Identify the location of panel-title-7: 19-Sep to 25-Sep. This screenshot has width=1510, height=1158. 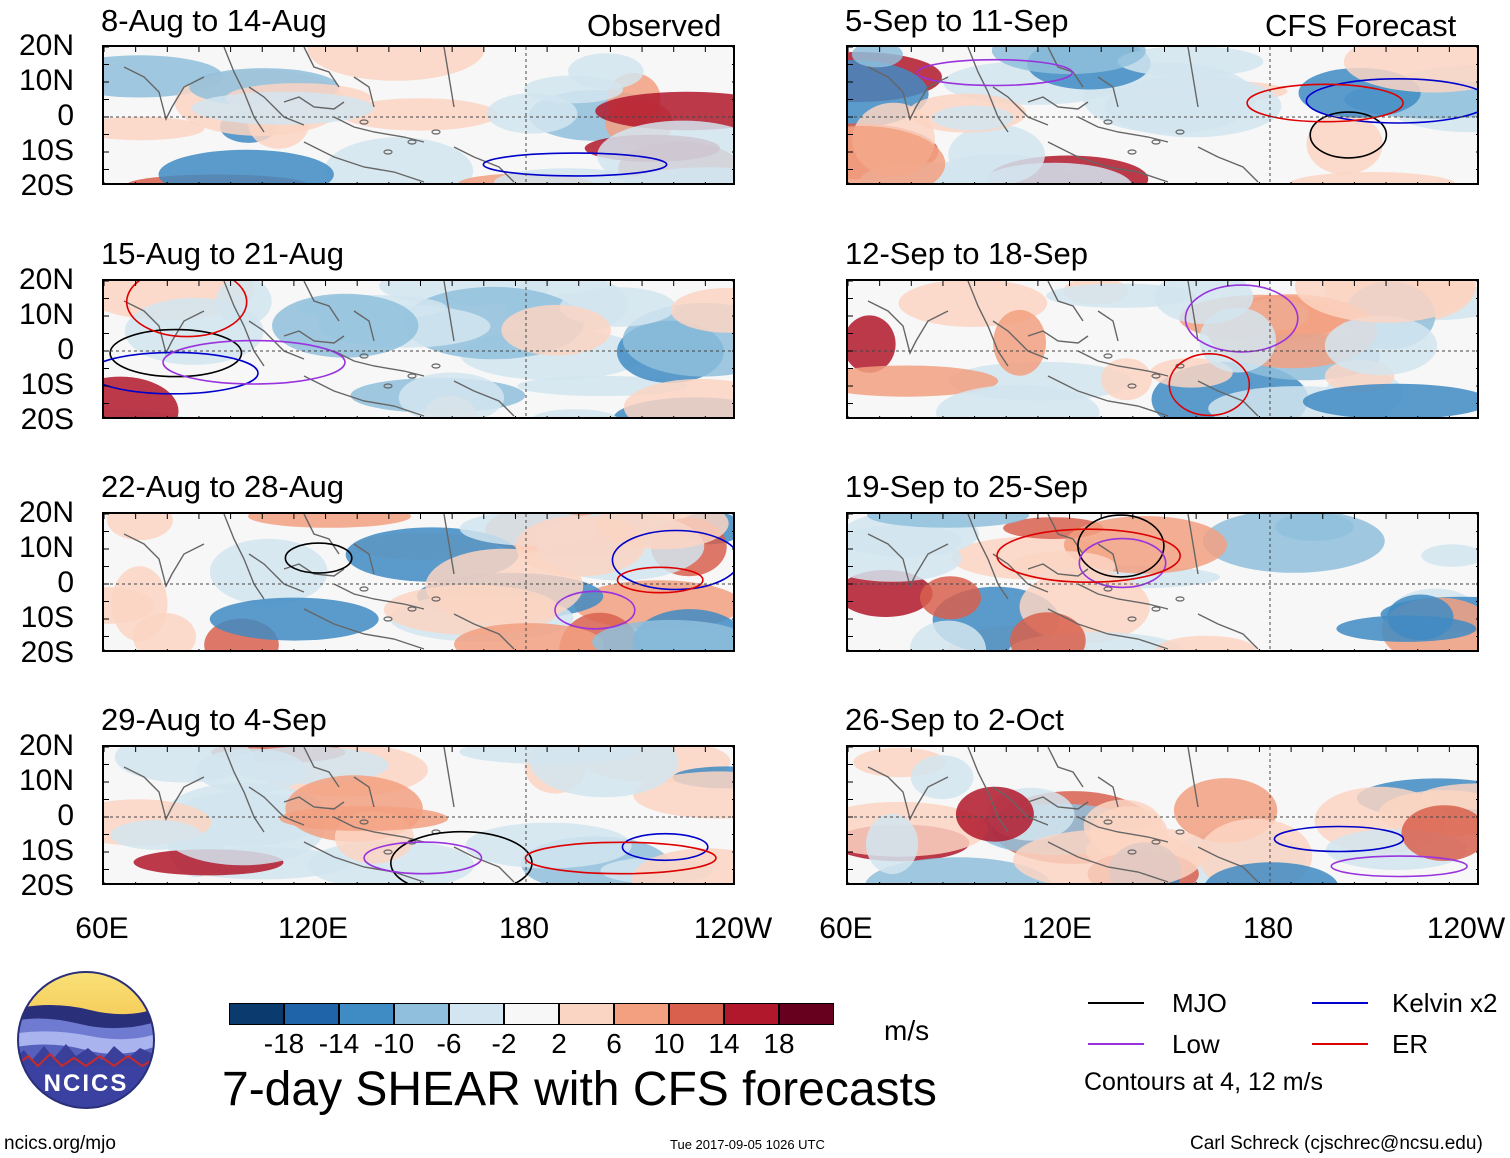
(967, 486).